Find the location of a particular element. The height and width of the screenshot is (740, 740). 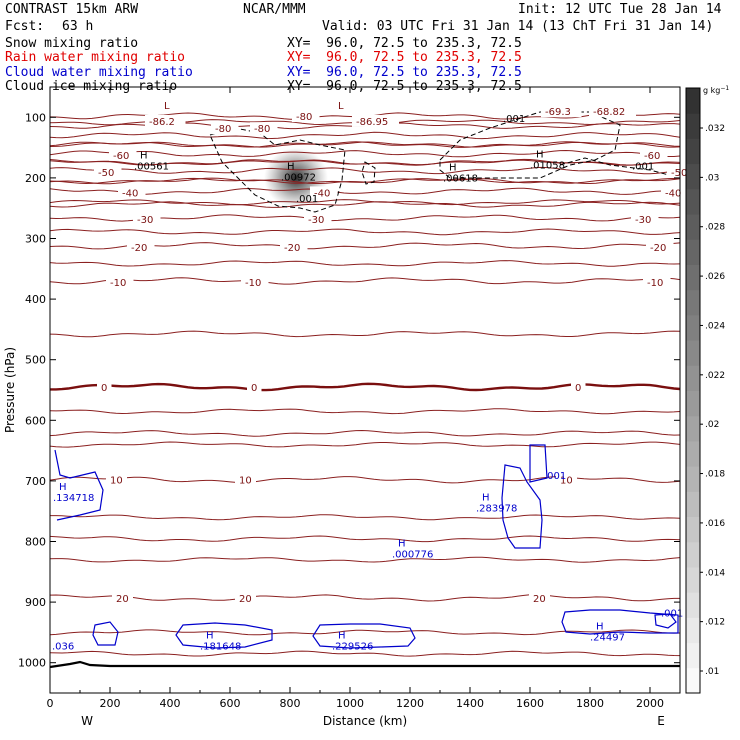

colorbar-tick-label: .016 is located at coordinates (715, 524).